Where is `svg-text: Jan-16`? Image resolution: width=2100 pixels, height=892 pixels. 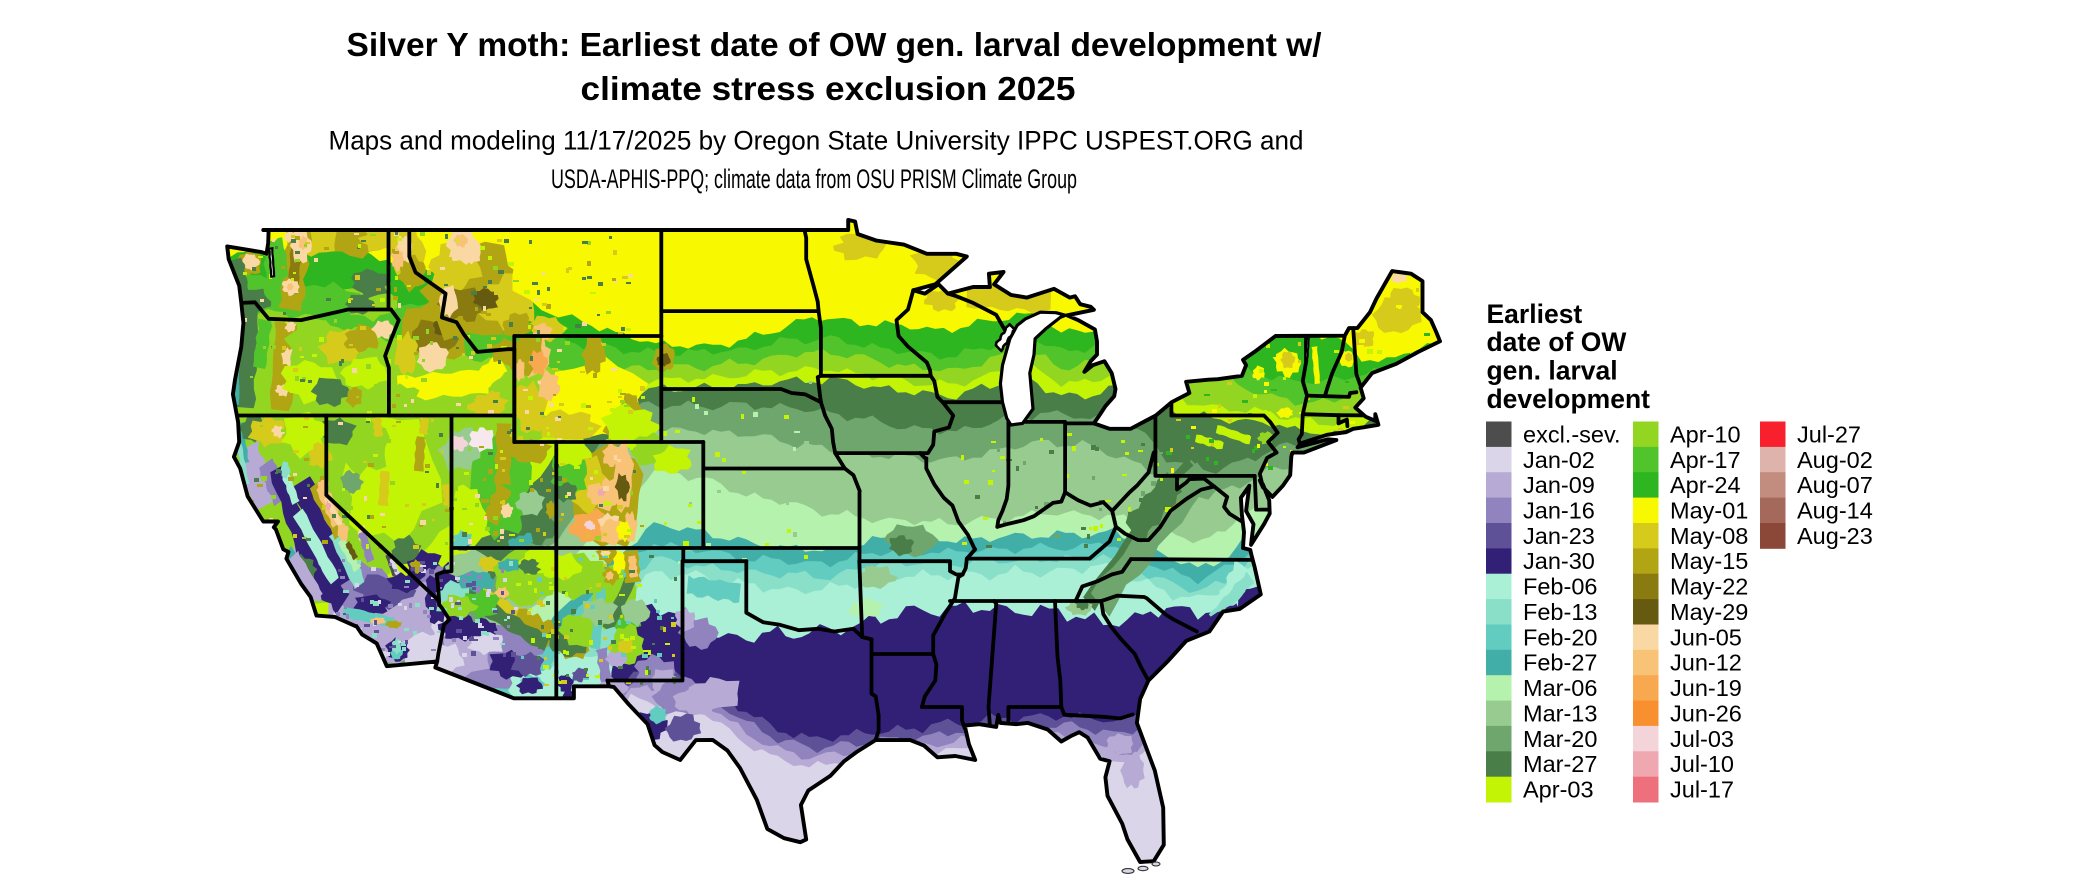 svg-text: Jan-16 is located at coordinates (1559, 511).